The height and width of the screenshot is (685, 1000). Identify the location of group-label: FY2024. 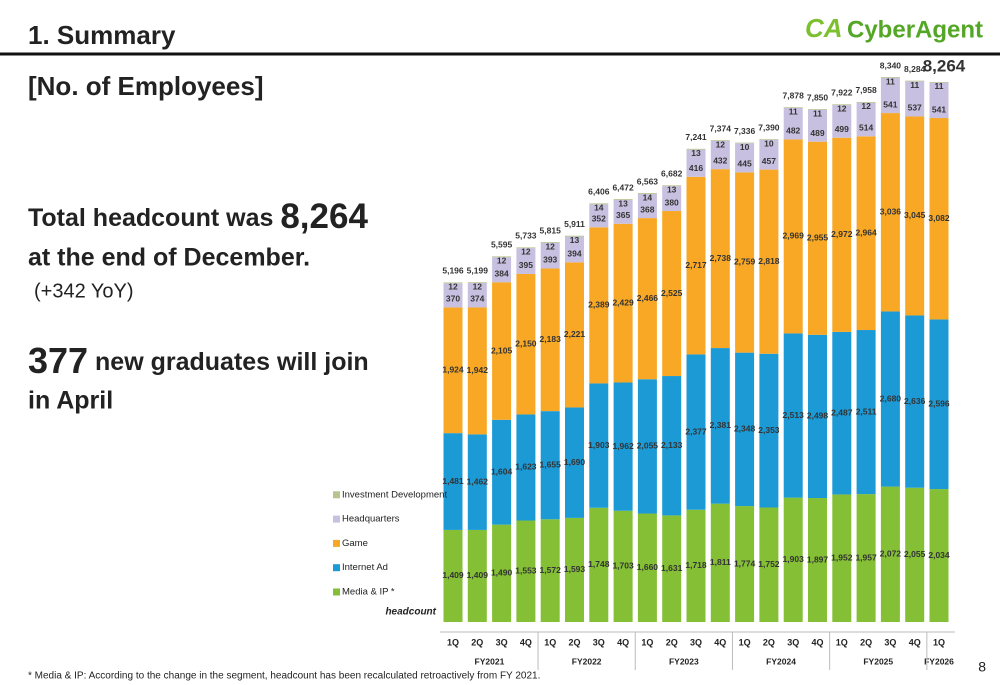
(781, 661).